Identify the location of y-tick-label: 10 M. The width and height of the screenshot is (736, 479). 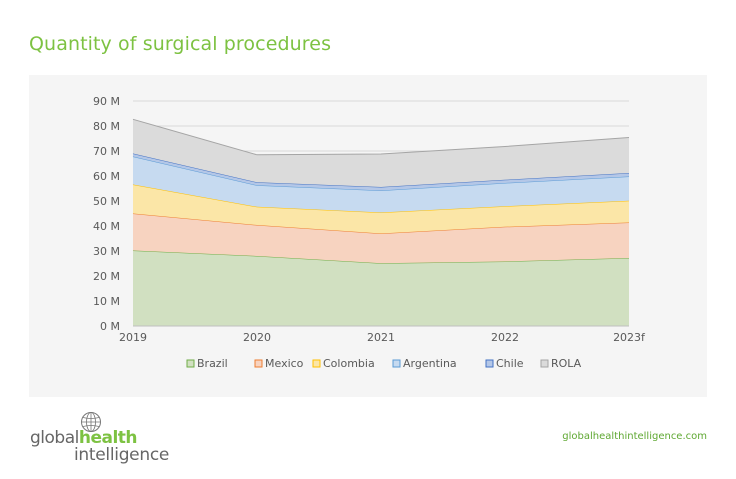
(106, 301).